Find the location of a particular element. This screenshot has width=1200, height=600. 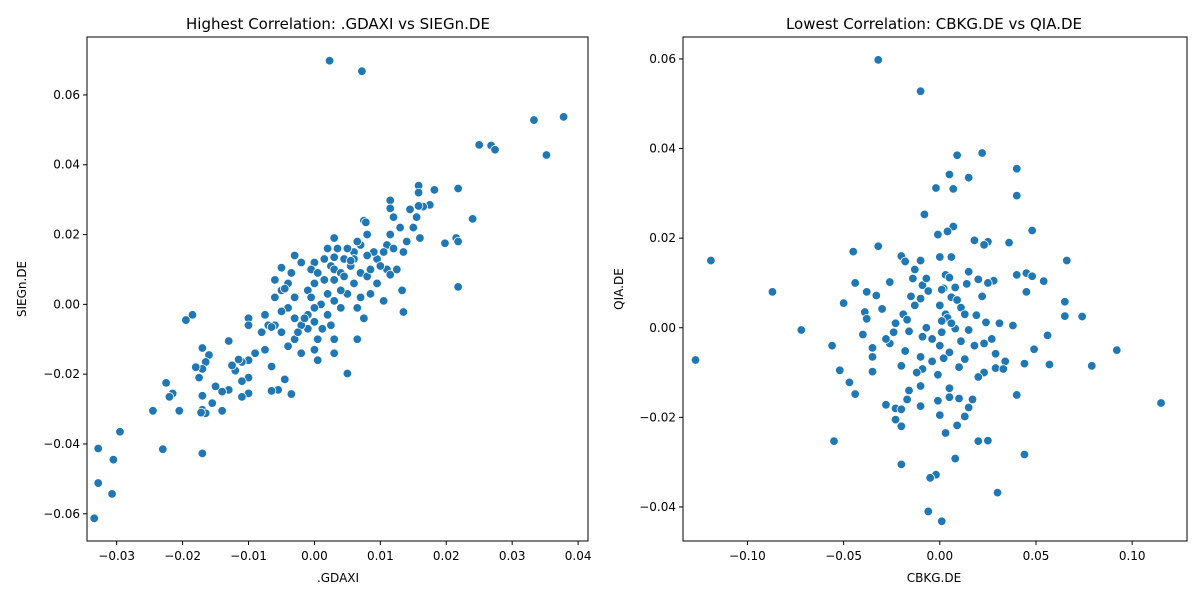

x-tick-label: 0.03 is located at coordinates (512, 556).